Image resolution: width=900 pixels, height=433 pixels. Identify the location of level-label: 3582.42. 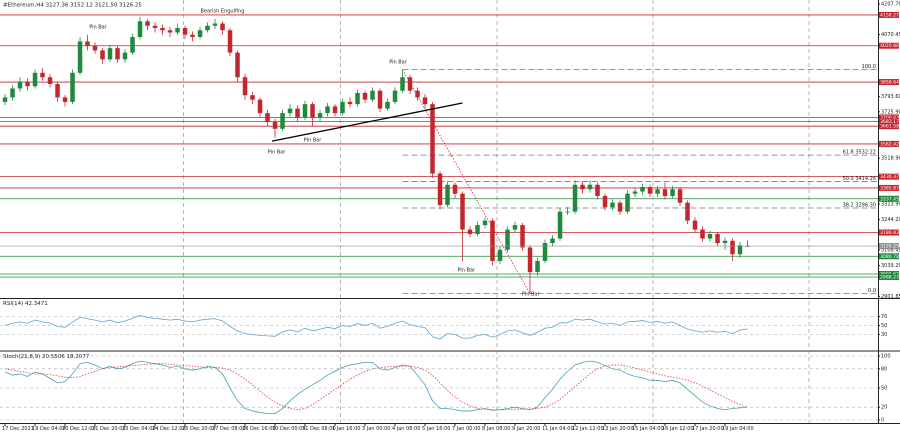
(889, 144).